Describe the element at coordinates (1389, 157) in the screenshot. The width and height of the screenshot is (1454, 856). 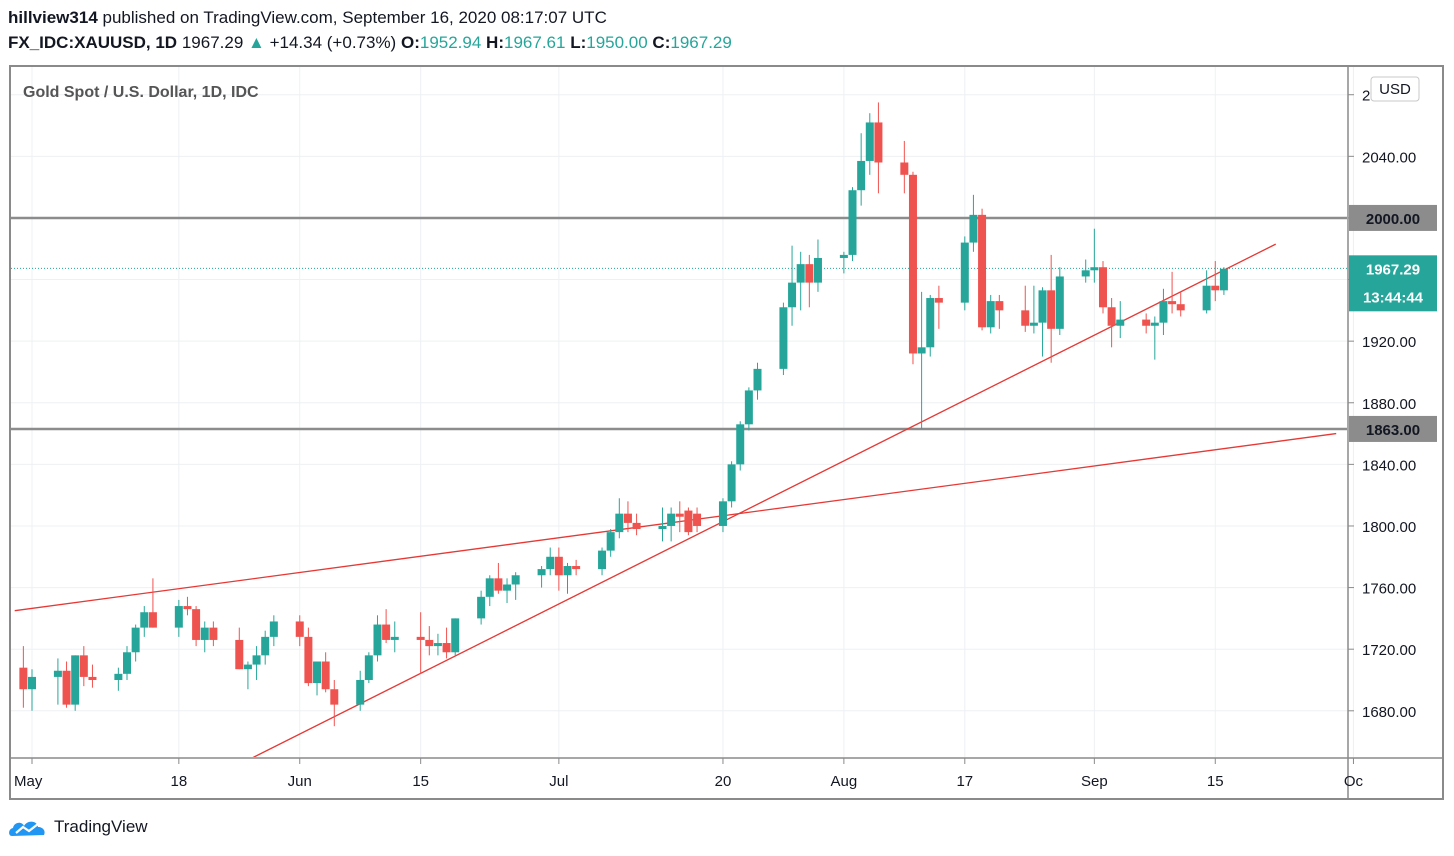
I see `price-tick-label: 2040.00` at that location.